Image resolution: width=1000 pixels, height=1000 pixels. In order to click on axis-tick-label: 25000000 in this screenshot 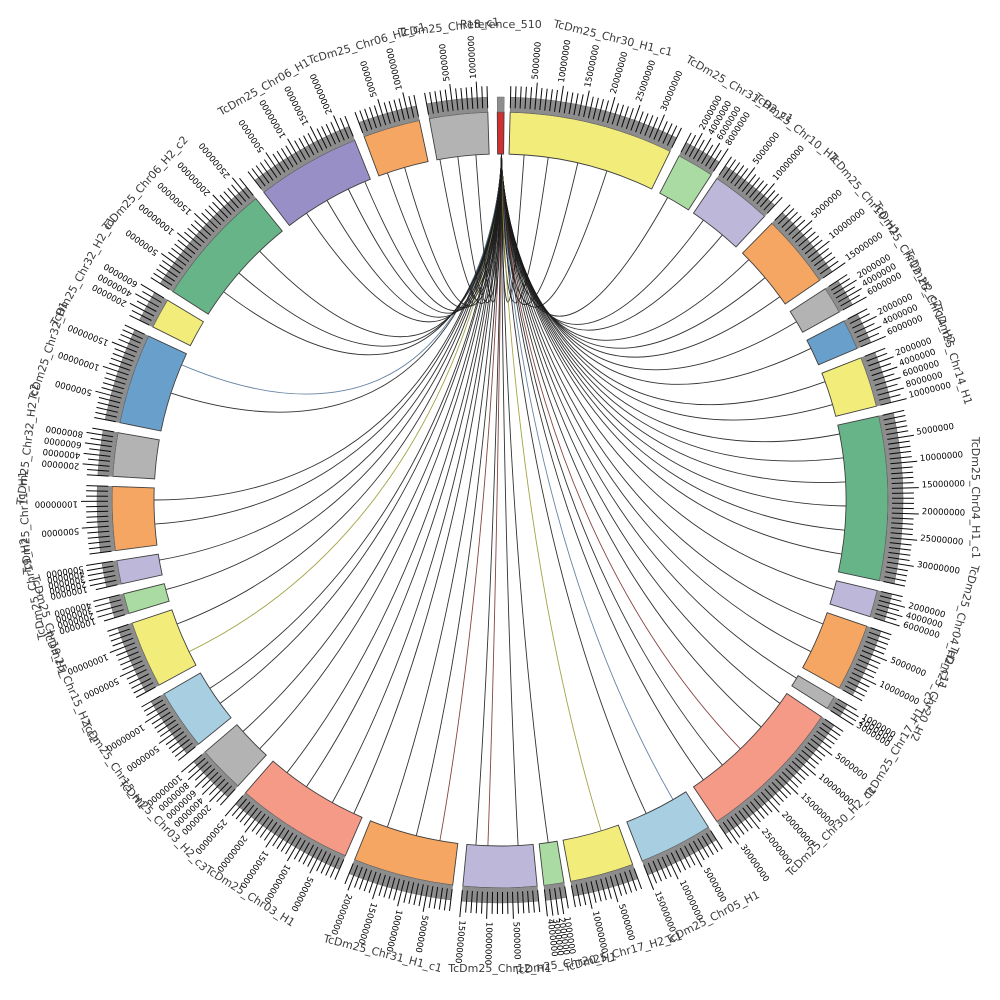, I will do `click(942, 541)`.